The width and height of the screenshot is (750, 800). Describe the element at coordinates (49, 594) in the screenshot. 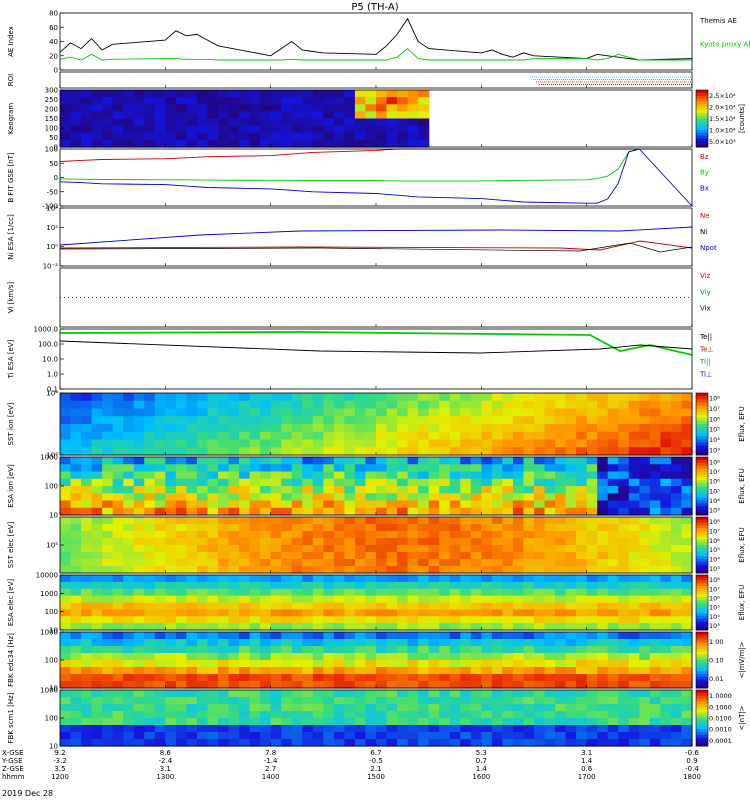

I see `y-tick-label: 1000` at that location.